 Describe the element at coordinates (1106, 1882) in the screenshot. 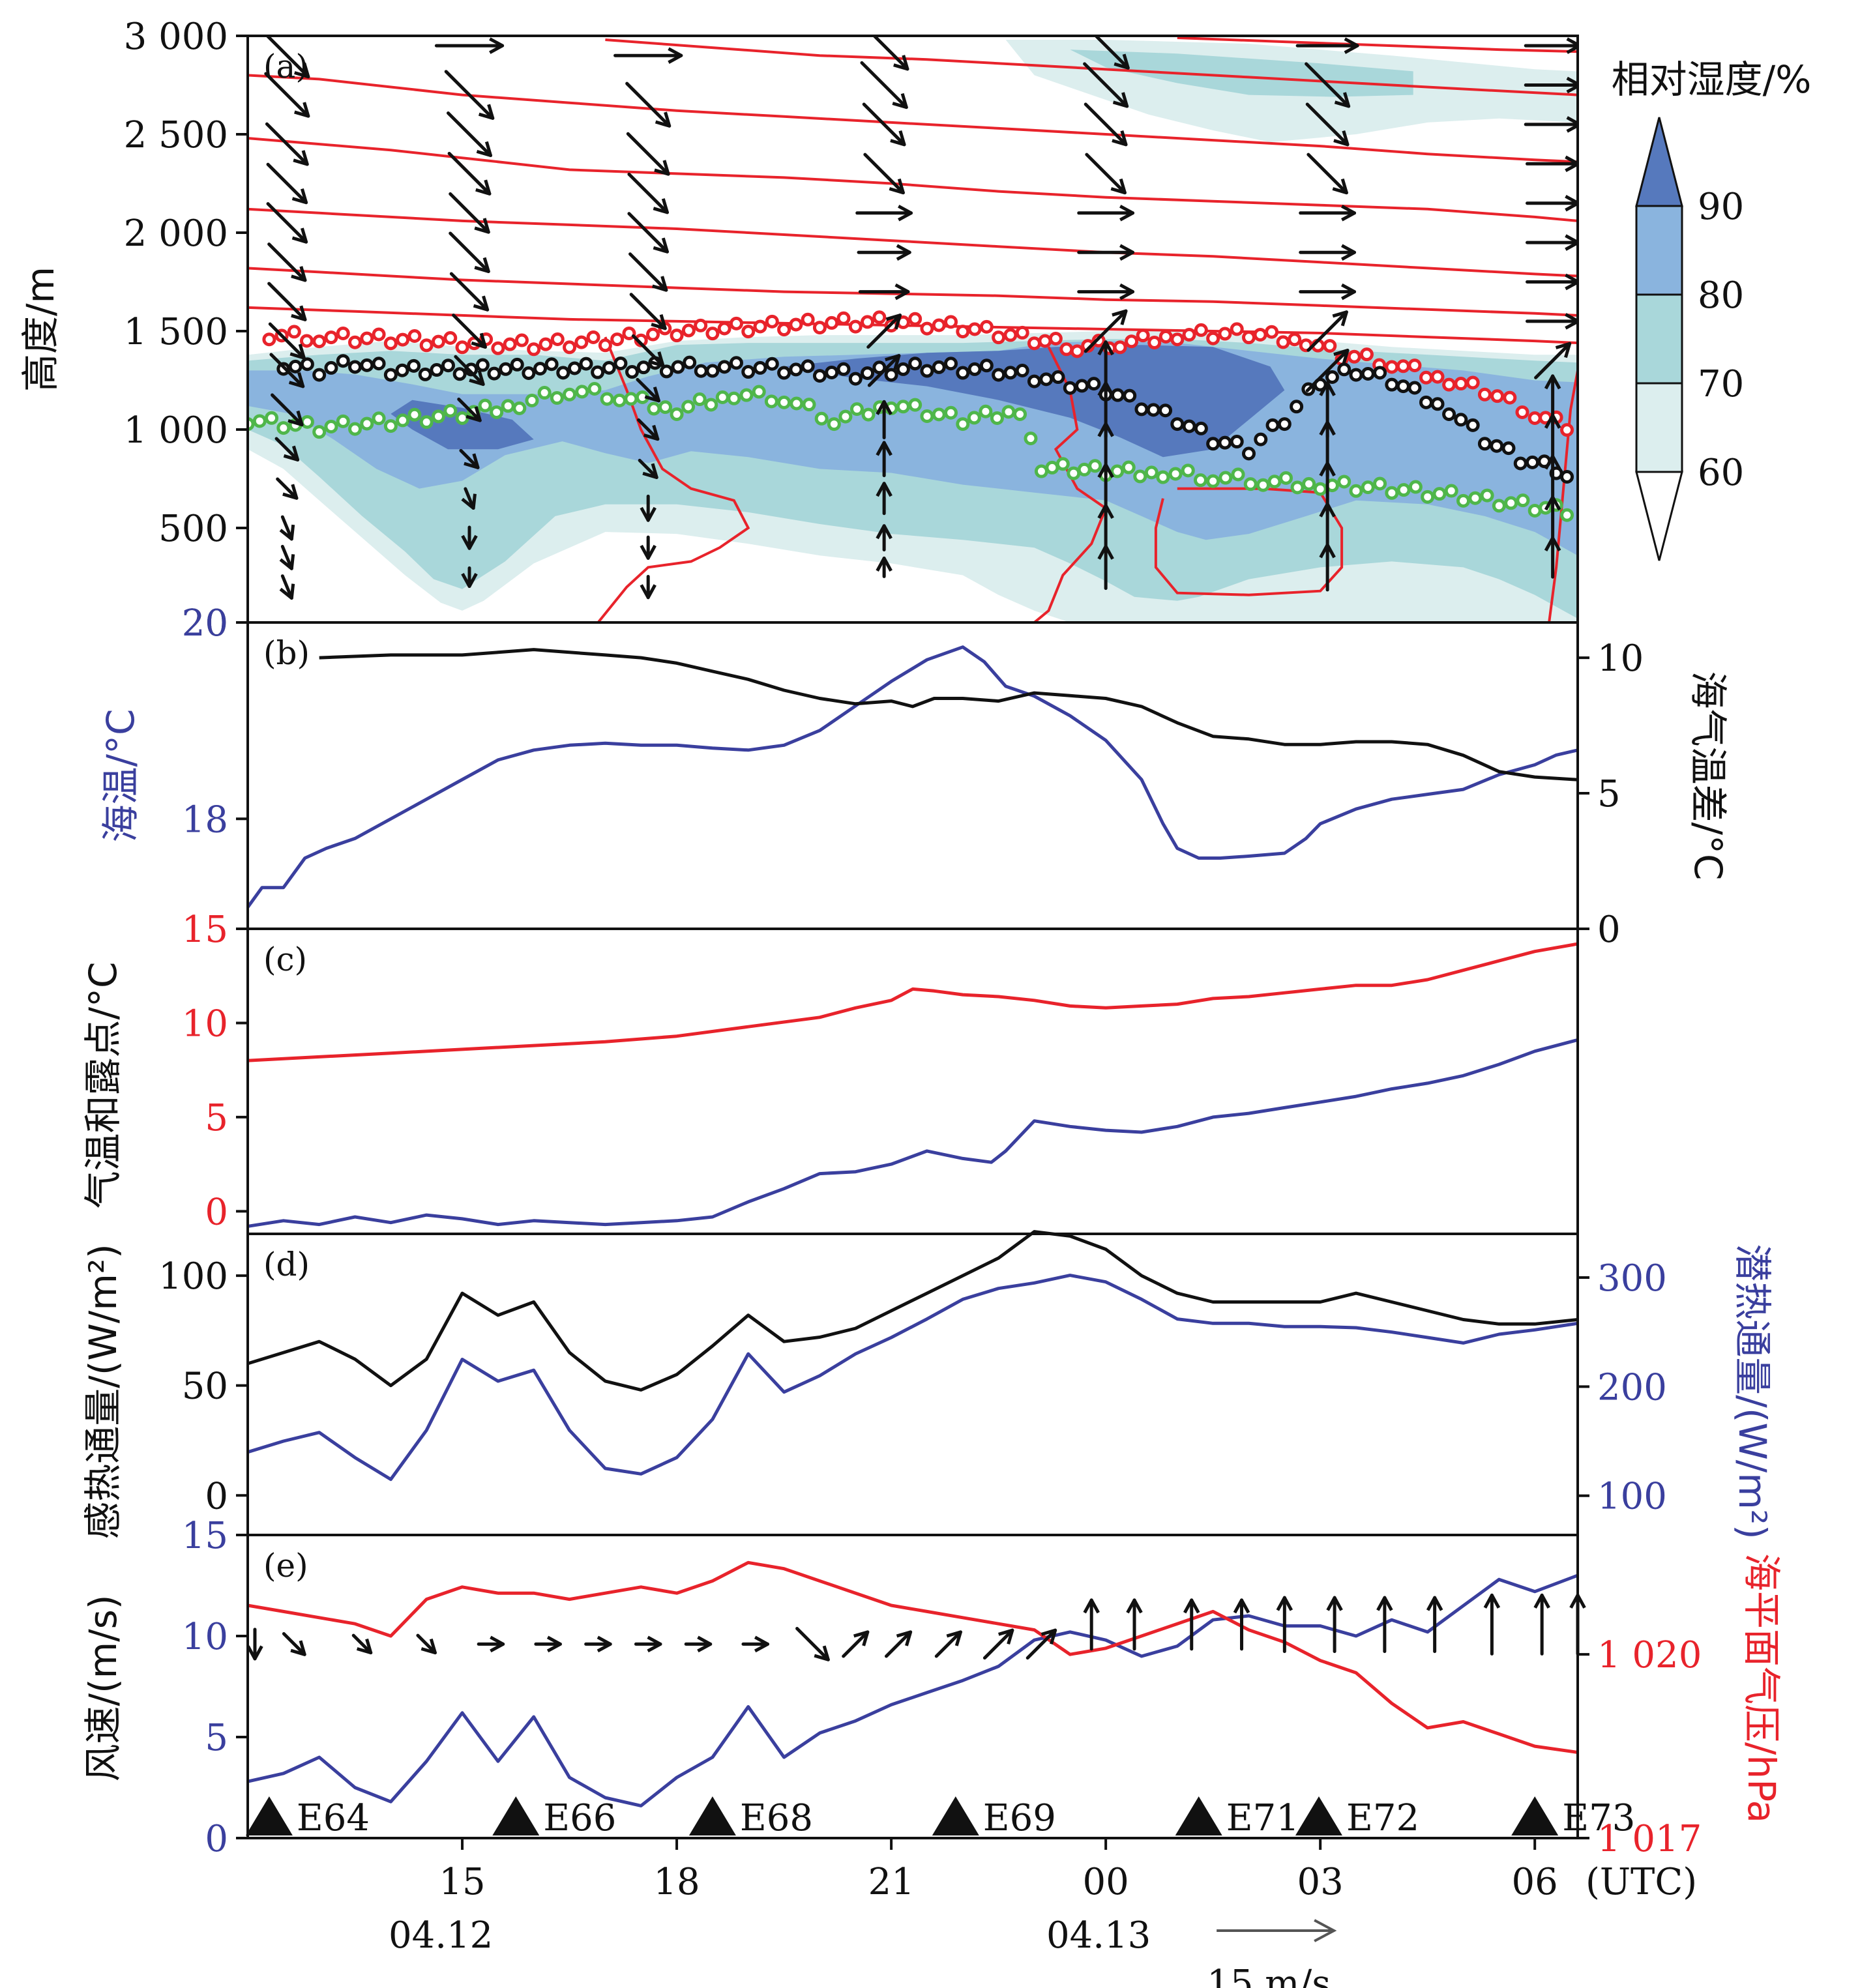

I see `x-tick-label: 00` at that location.